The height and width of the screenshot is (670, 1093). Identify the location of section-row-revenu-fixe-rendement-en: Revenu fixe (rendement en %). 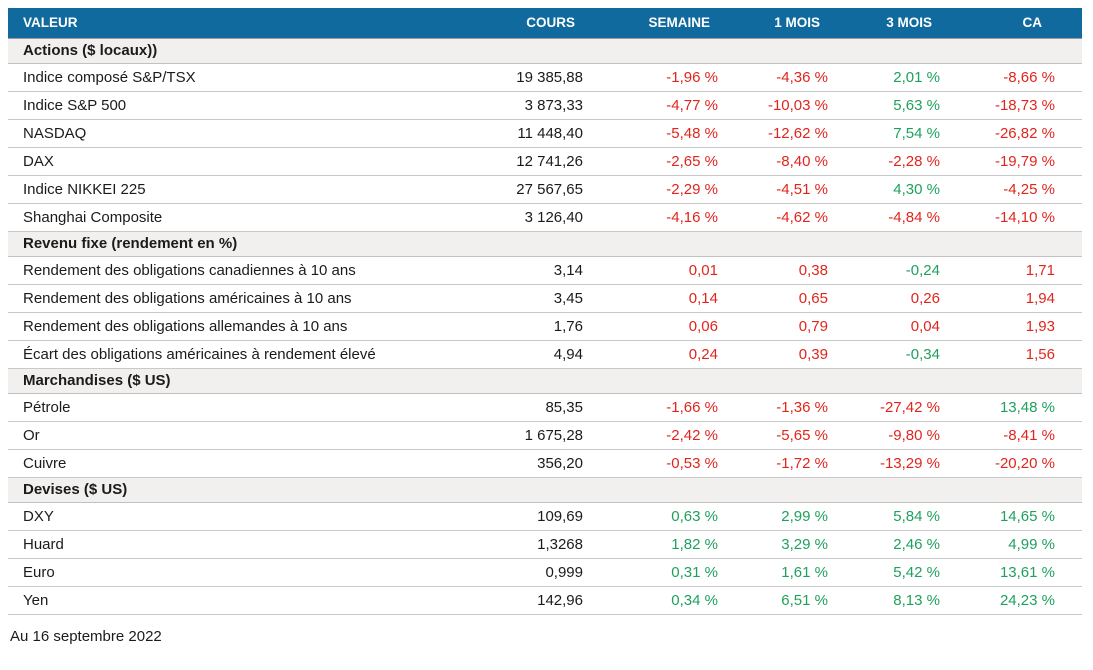
(545, 243).